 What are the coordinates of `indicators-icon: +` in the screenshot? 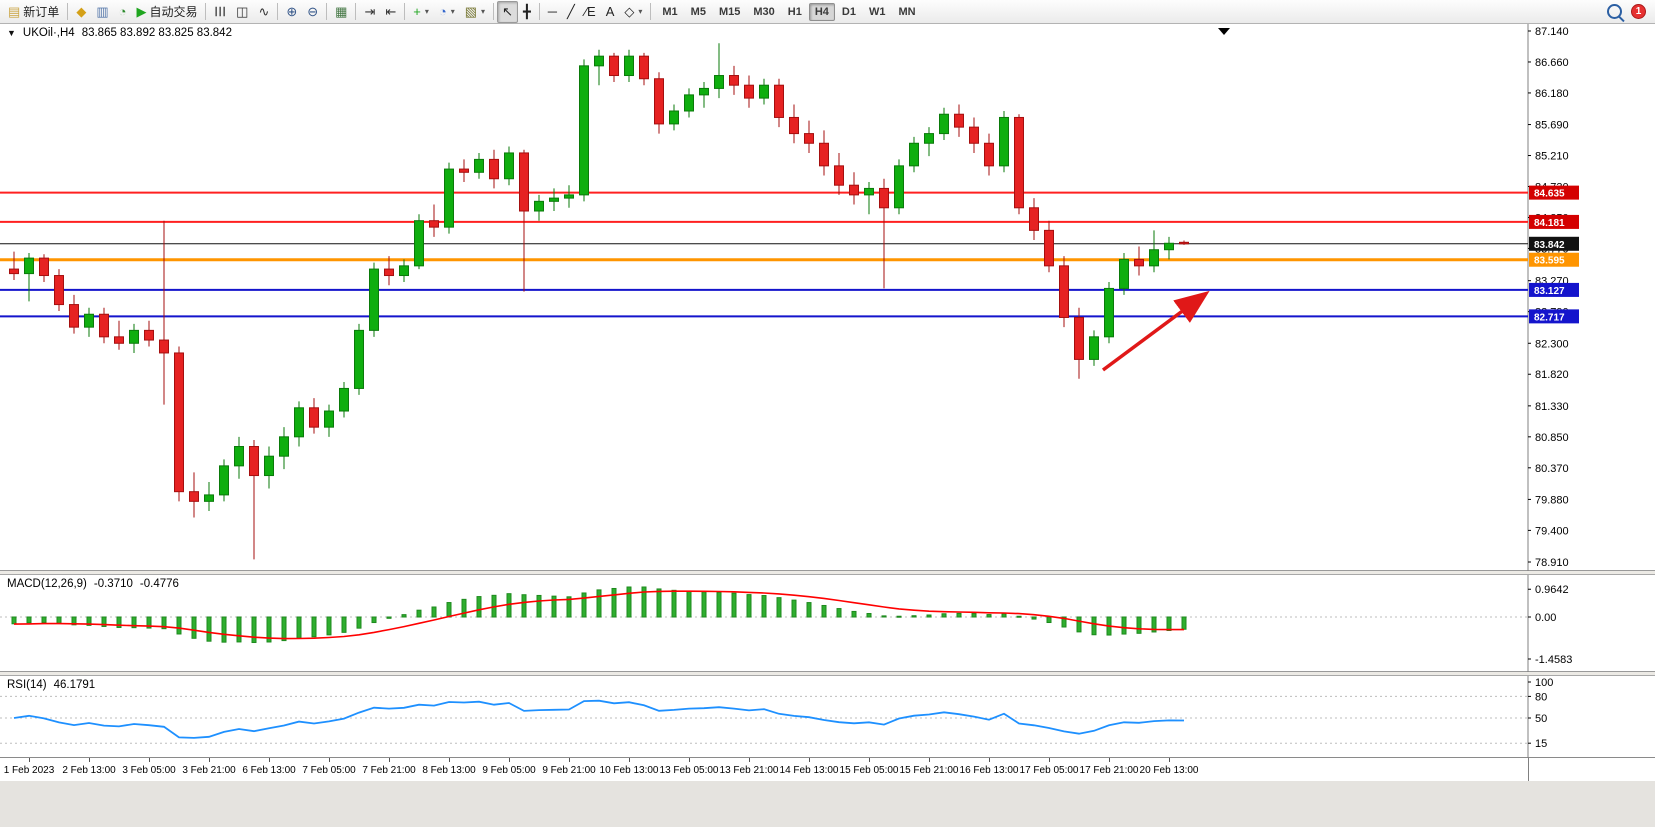 It's located at (417, 11).